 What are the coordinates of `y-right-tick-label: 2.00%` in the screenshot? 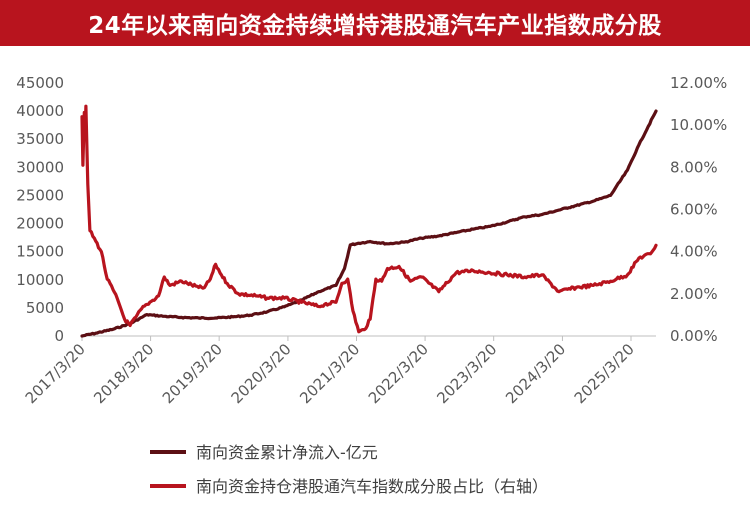 It's located at (694, 294).